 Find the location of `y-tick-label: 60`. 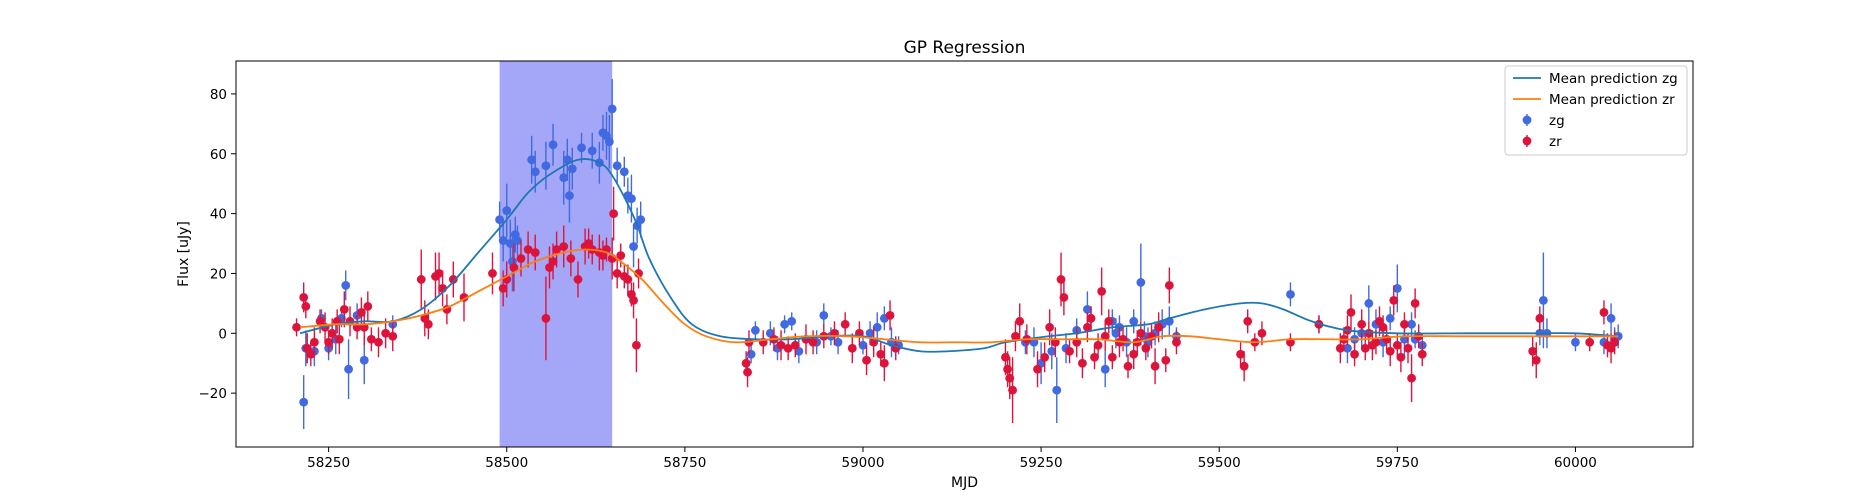

y-tick-label: 60 is located at coordinates (218, 155).